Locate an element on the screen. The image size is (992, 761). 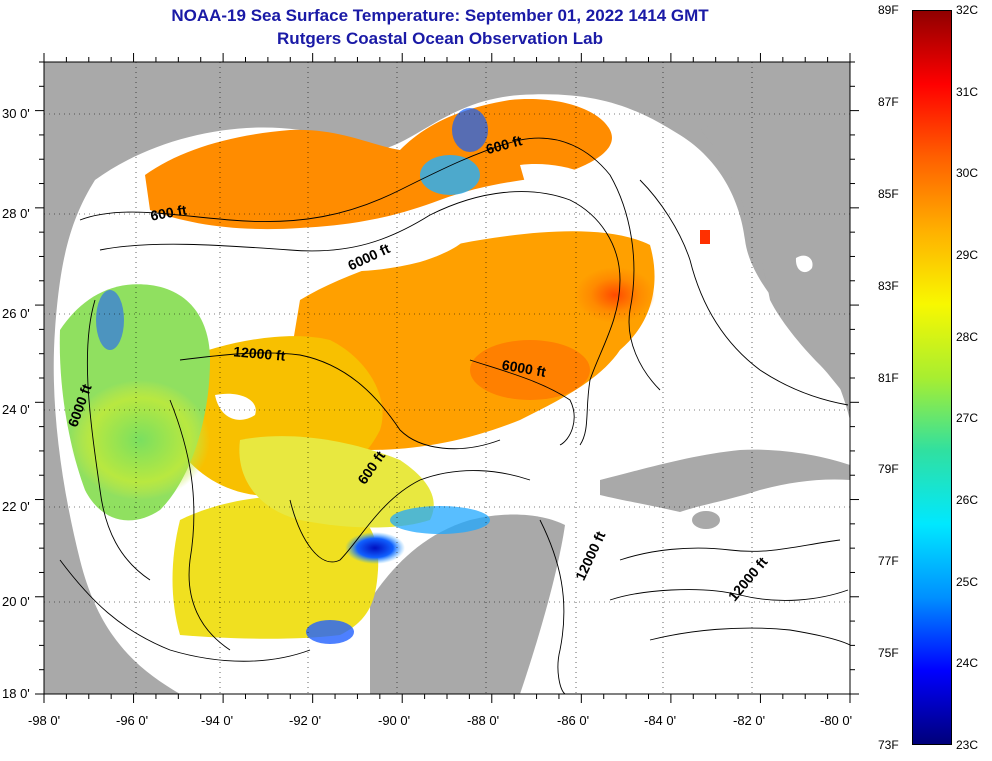
island is located at coordinates (706, 520).